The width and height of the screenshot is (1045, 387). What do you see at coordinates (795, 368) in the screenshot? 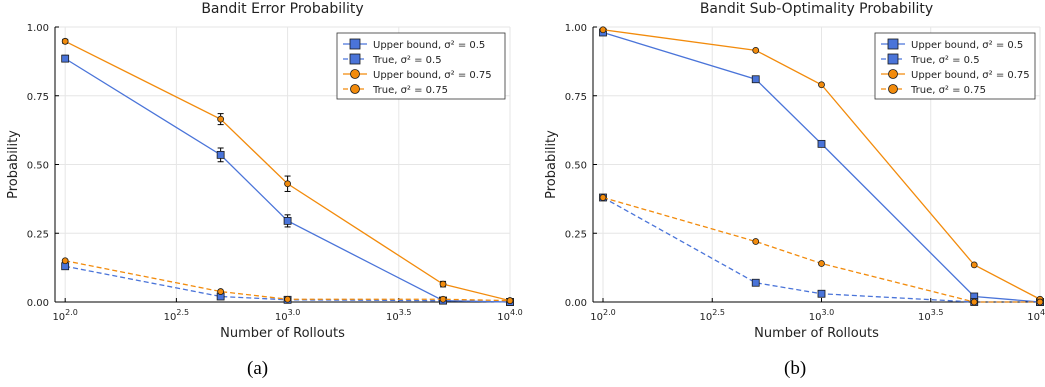
I see `caption-b: (b)` at bounding box center [795, 368].